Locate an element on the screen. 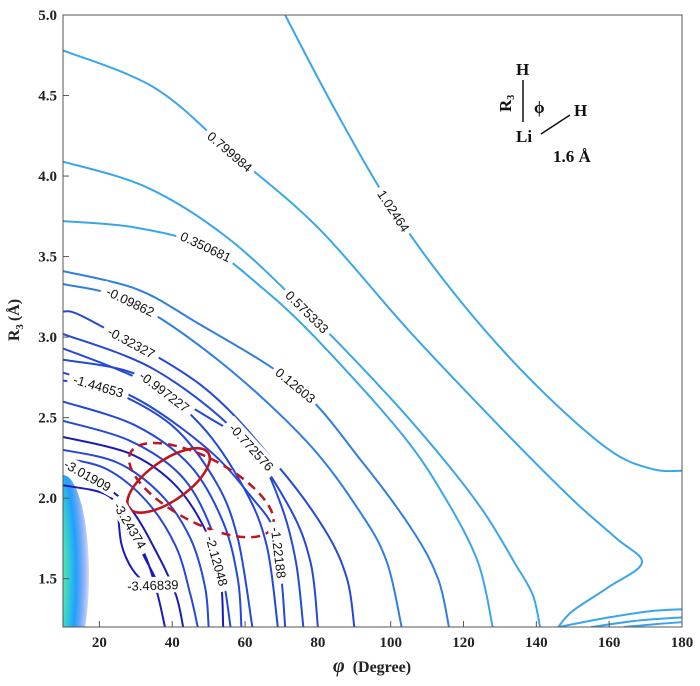 This screenshot has height=686, width=700. inset-r3-label: R3 is located at coordinates (506, 103).